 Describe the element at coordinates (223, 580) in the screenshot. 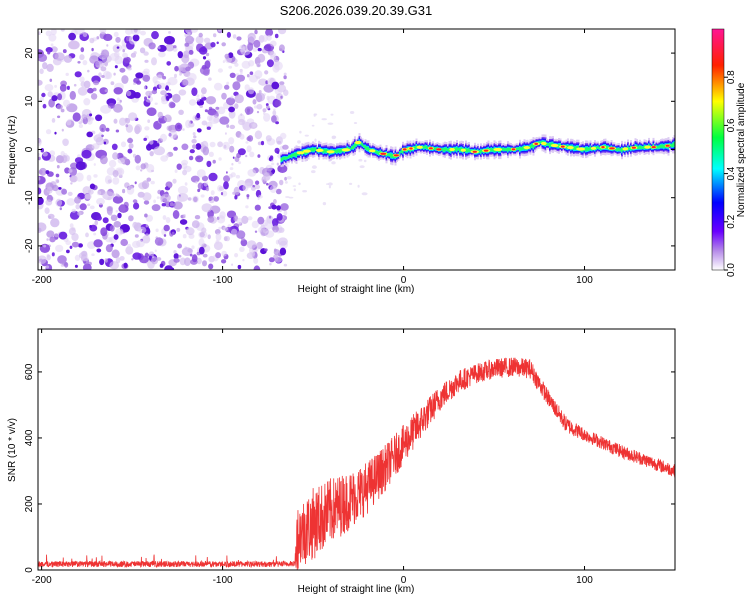

I see `snr-x-tick-label: -100` at that location.